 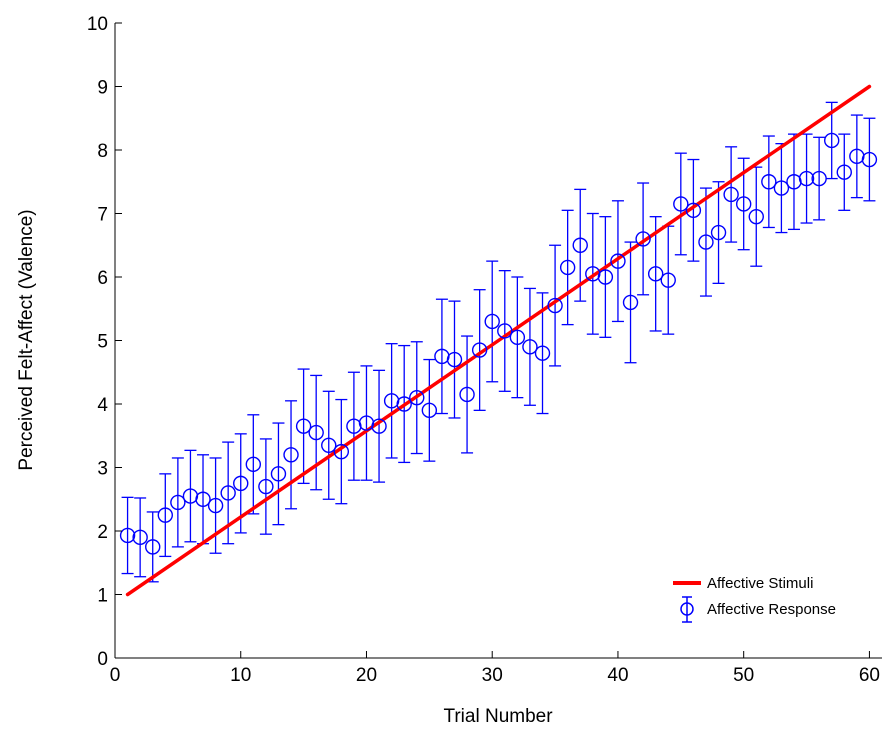 What do you see at coordinates (240, 675) in the screenshot?
I see `x-tick-label: 10` at bounding box center [240, 675].